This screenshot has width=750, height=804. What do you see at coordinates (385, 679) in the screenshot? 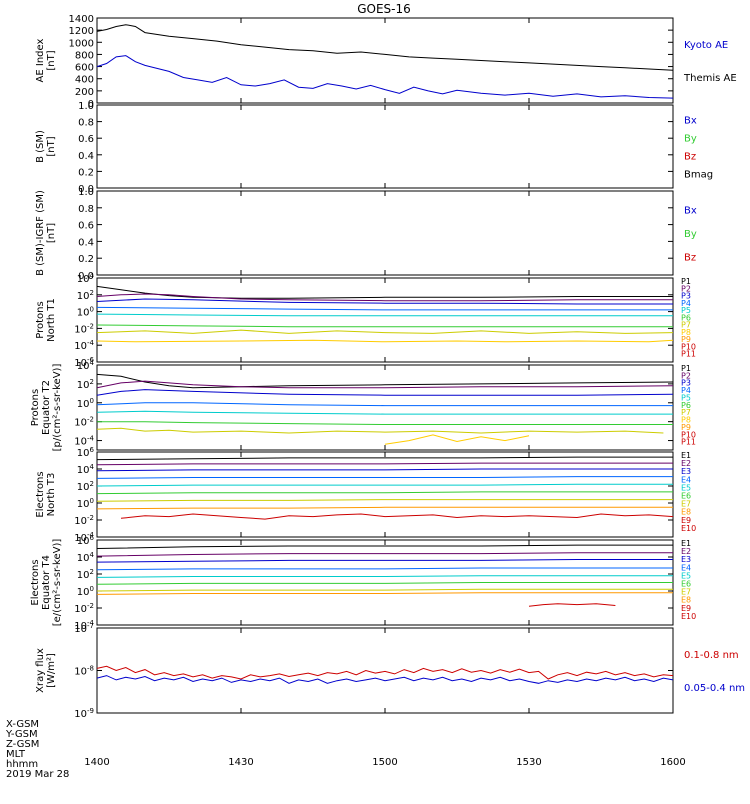
I see `series-line-0-05-0-4-nm` at bounding box center [385, 679].